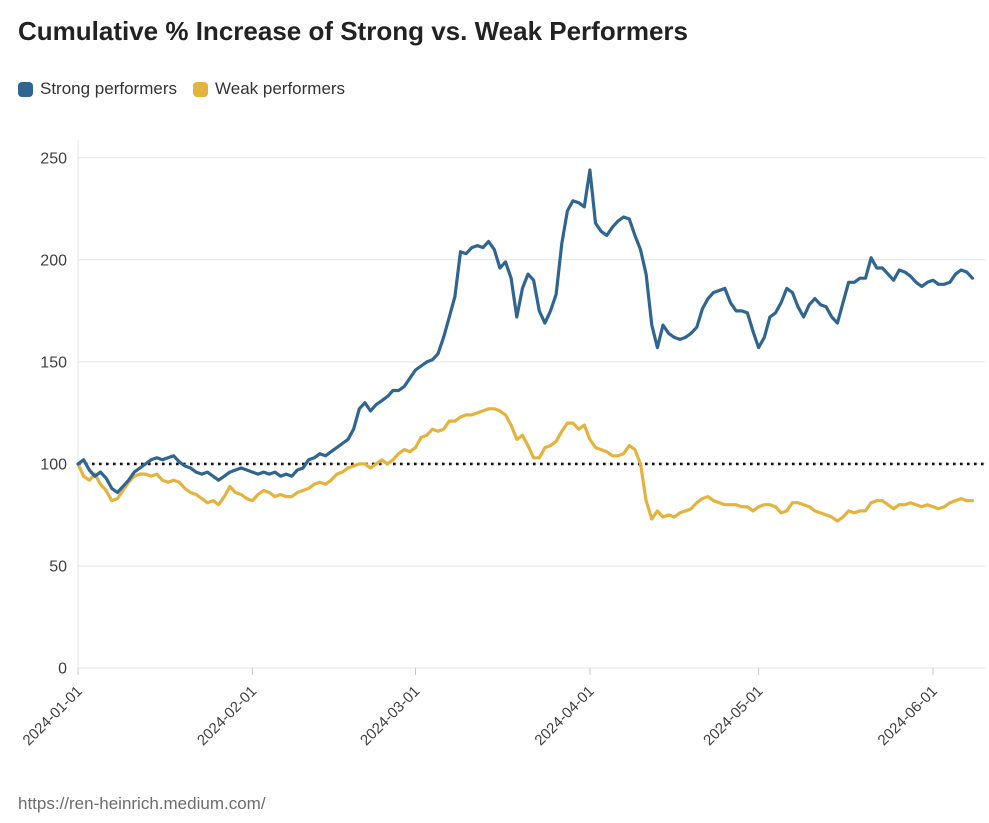 This screenshot has height=823, width=989. What do you see at coordinates (53, 464) in the screenshot?
I see `y-tick-label: 100` at bounding box center [53, 464].